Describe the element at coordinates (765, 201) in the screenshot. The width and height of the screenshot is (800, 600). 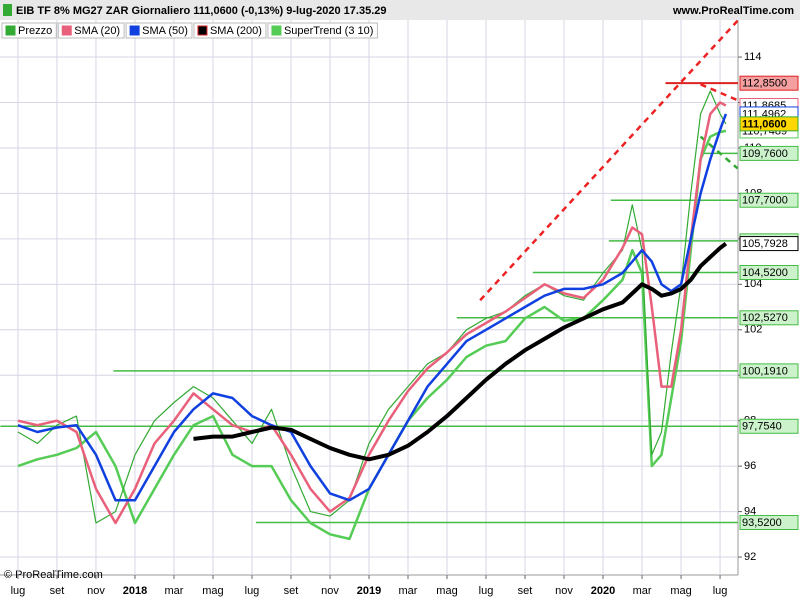
I see `level-label: 107,7000` at that location.